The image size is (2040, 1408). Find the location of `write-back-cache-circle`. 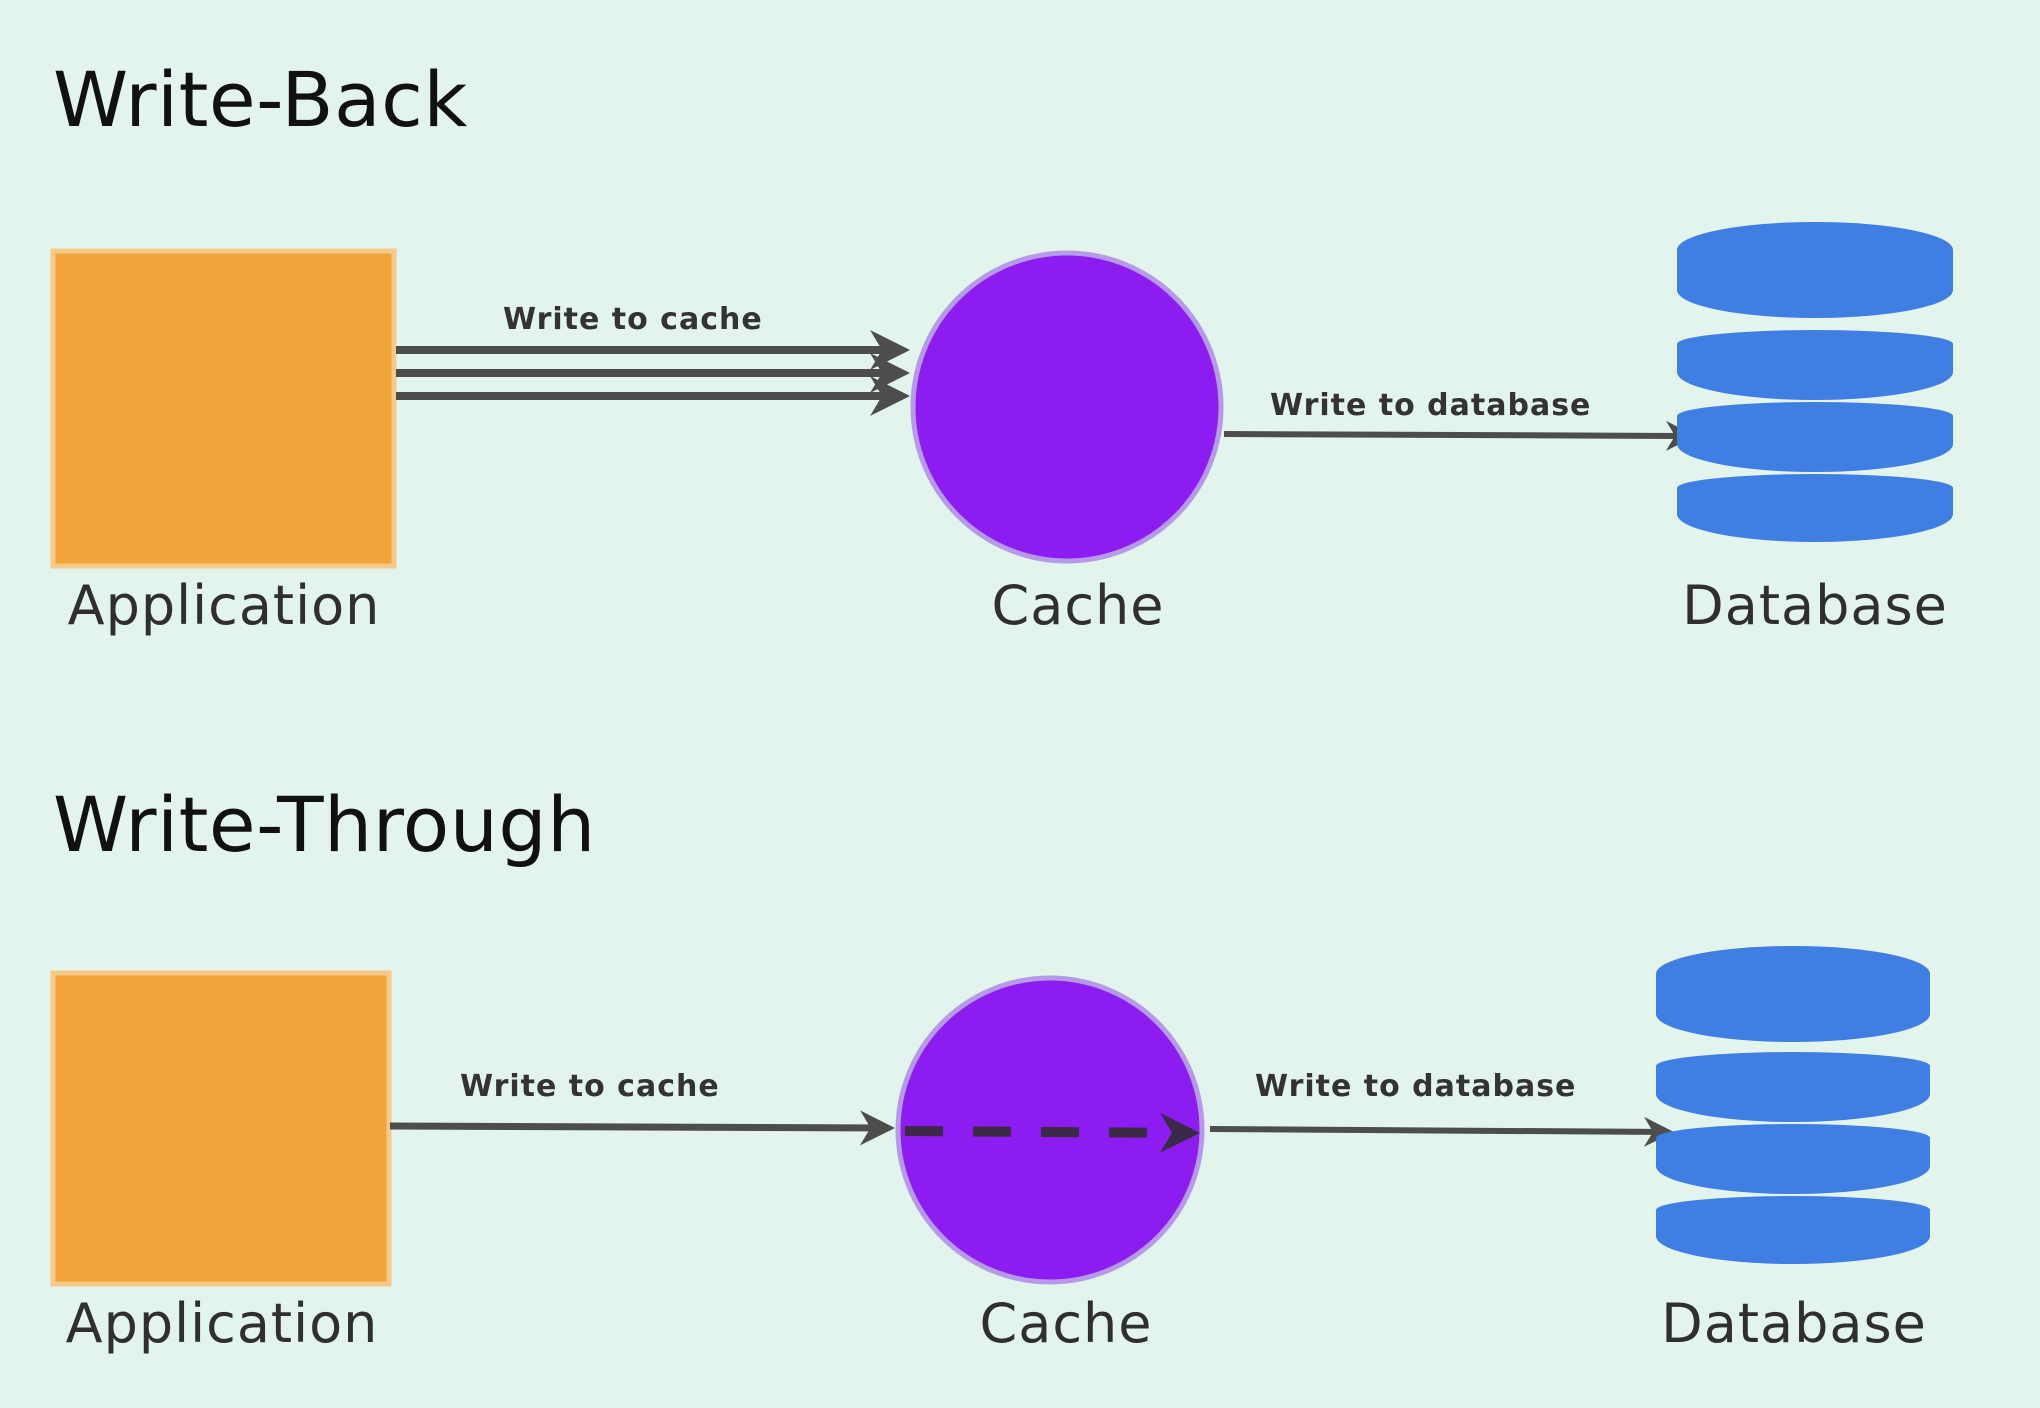

write-back-cache-circle is located at coordinates (1067, 407).